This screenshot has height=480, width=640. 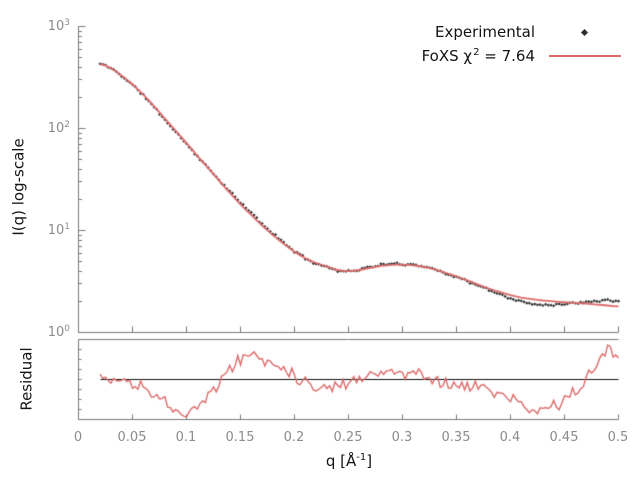 What do you see at coordinates (510, 437) in the screenshot?
I see `x-tick-label-0.4: 0.4` at bounding box center [510, 437].